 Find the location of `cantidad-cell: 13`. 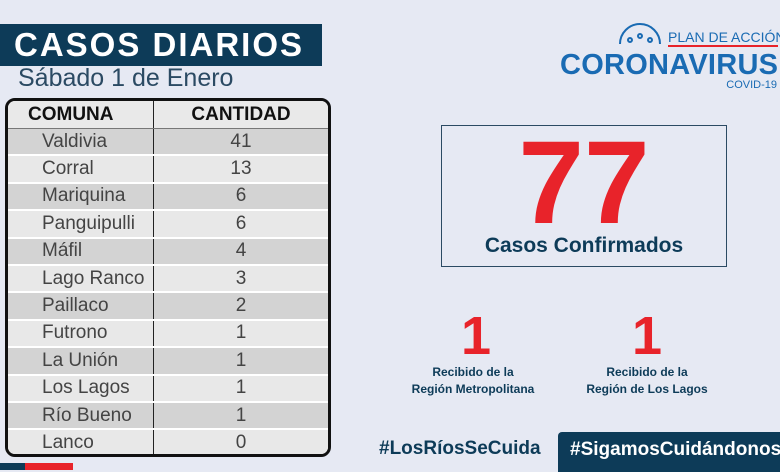

cantidad-cell: 13 is located at coordinates (241, 169).